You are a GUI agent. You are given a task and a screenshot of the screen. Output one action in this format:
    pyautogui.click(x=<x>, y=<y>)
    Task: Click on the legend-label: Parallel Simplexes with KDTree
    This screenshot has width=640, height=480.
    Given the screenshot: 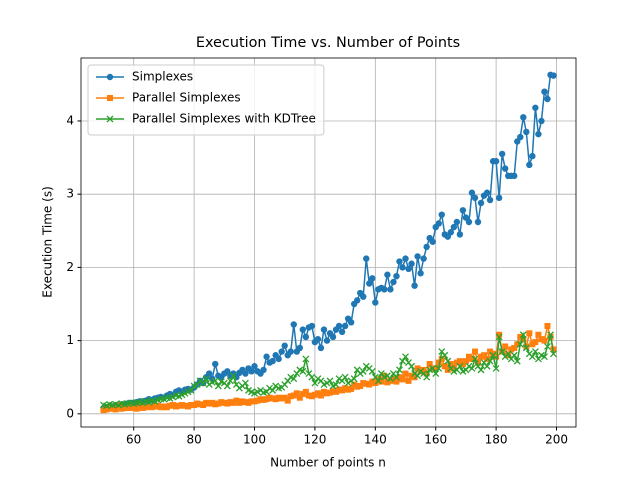 What is the action you would take?
    pyautogui.click(x=224, y=119)
    